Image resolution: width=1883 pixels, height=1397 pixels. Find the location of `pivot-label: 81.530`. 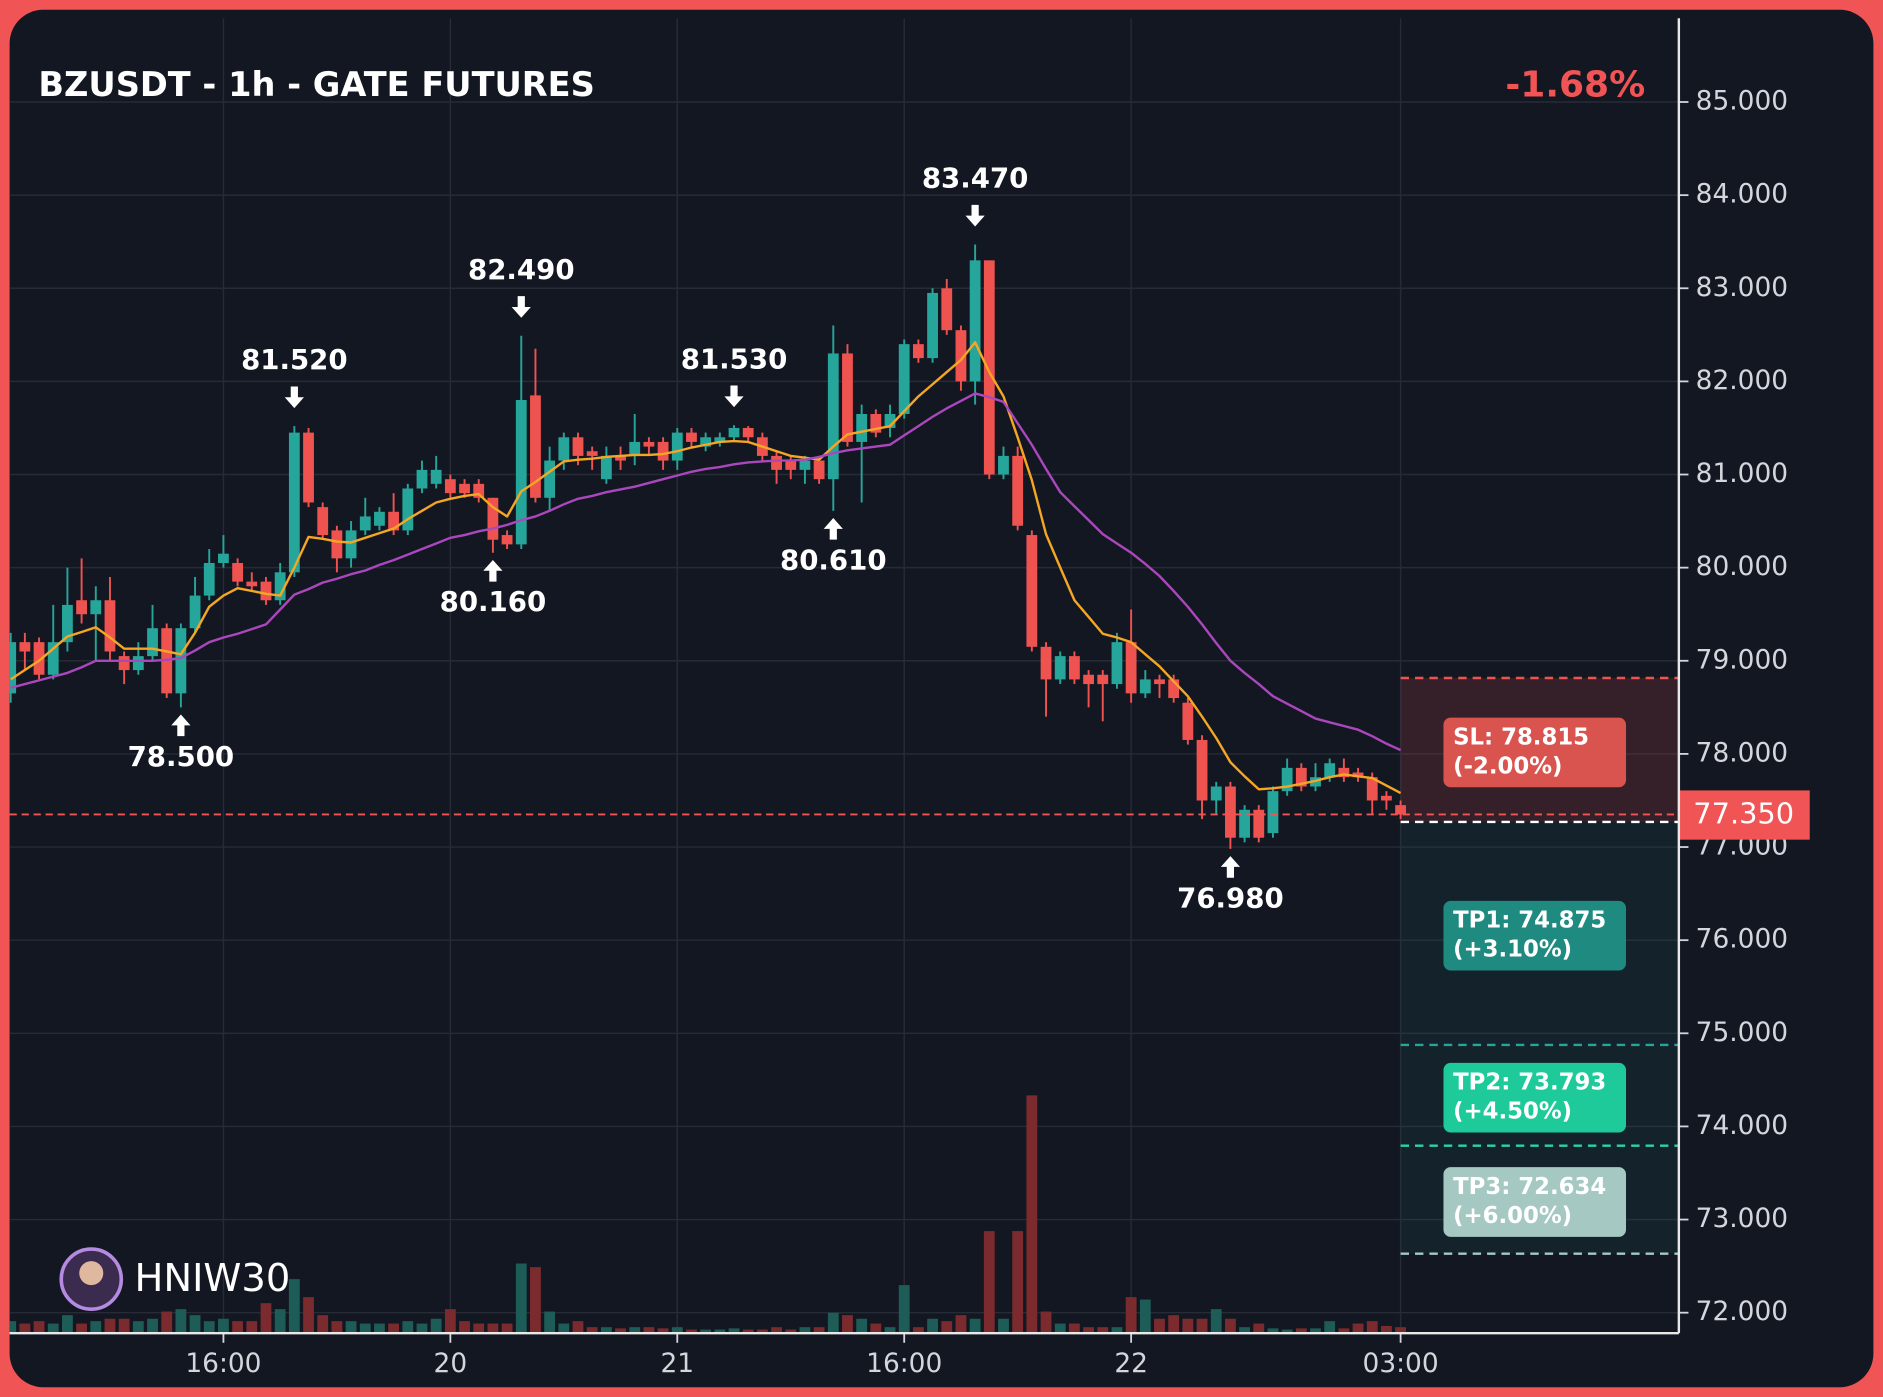

pivot-label: 81.530 is located at coordinates (734, 358).